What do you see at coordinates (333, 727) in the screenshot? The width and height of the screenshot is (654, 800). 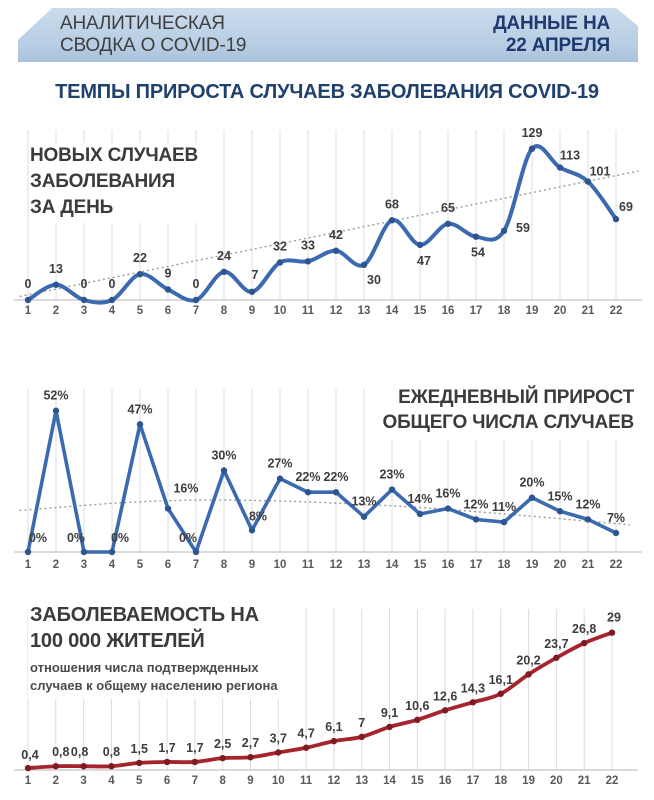 I see `data-label: 6,1` at bounding box center [333, 727].